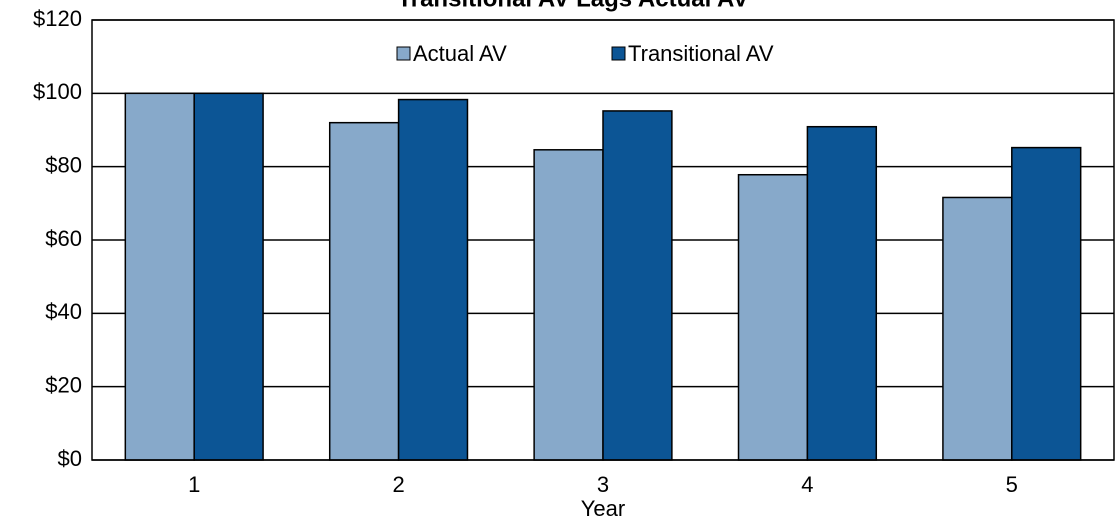 This screenshot has width=1115, height=521. Describe the element at coordinates (603, 508) in the screenshot. I see `x-axis-label: Year` at that location.